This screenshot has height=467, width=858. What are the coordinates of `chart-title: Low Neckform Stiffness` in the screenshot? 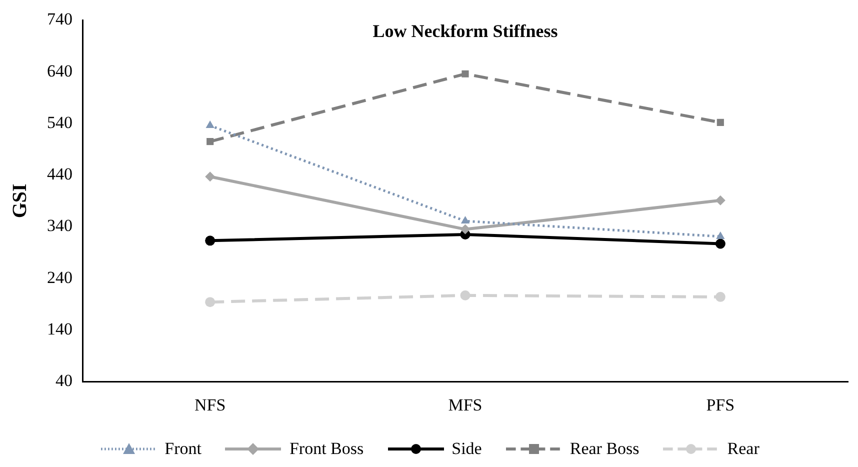 It's located at (465, 30).